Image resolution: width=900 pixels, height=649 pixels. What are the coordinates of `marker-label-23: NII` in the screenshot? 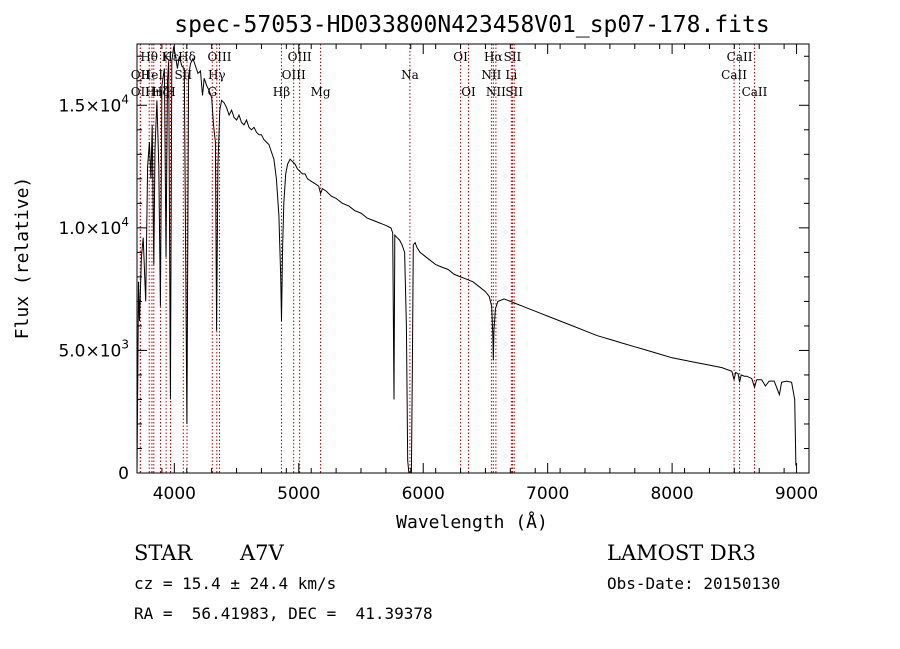 It's located at (496, 92).